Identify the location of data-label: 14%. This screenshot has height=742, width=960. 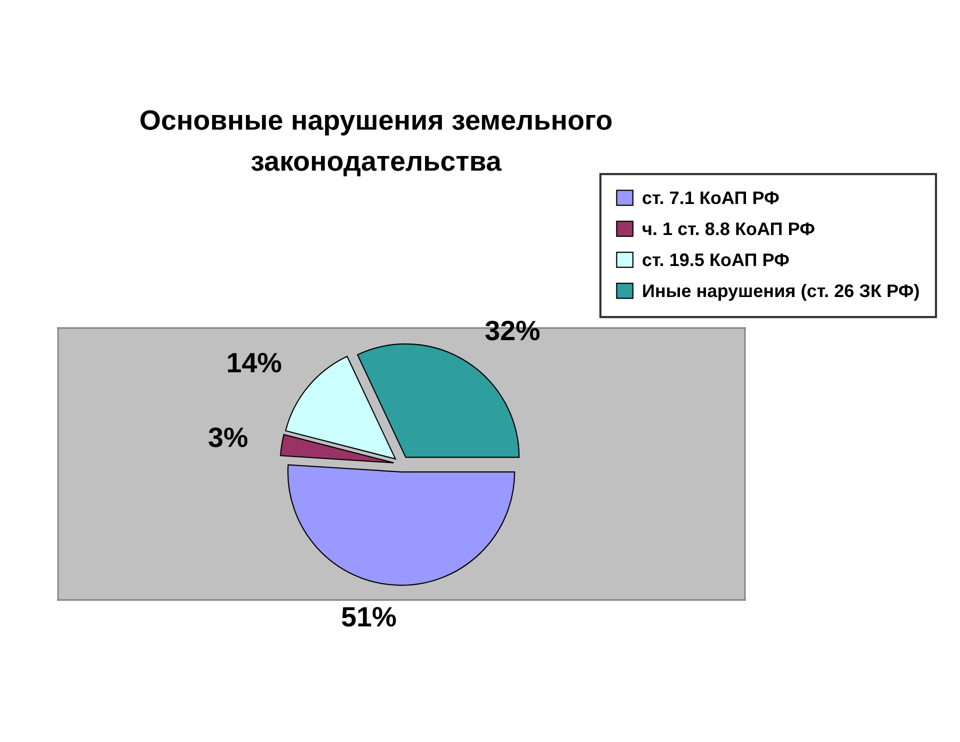
(255, 362).